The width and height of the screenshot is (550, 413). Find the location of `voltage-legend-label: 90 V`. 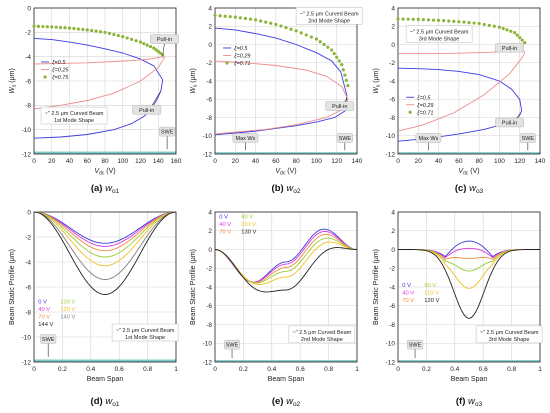

voltage-legend-label: 90 V is located at coordinates (247, 218).